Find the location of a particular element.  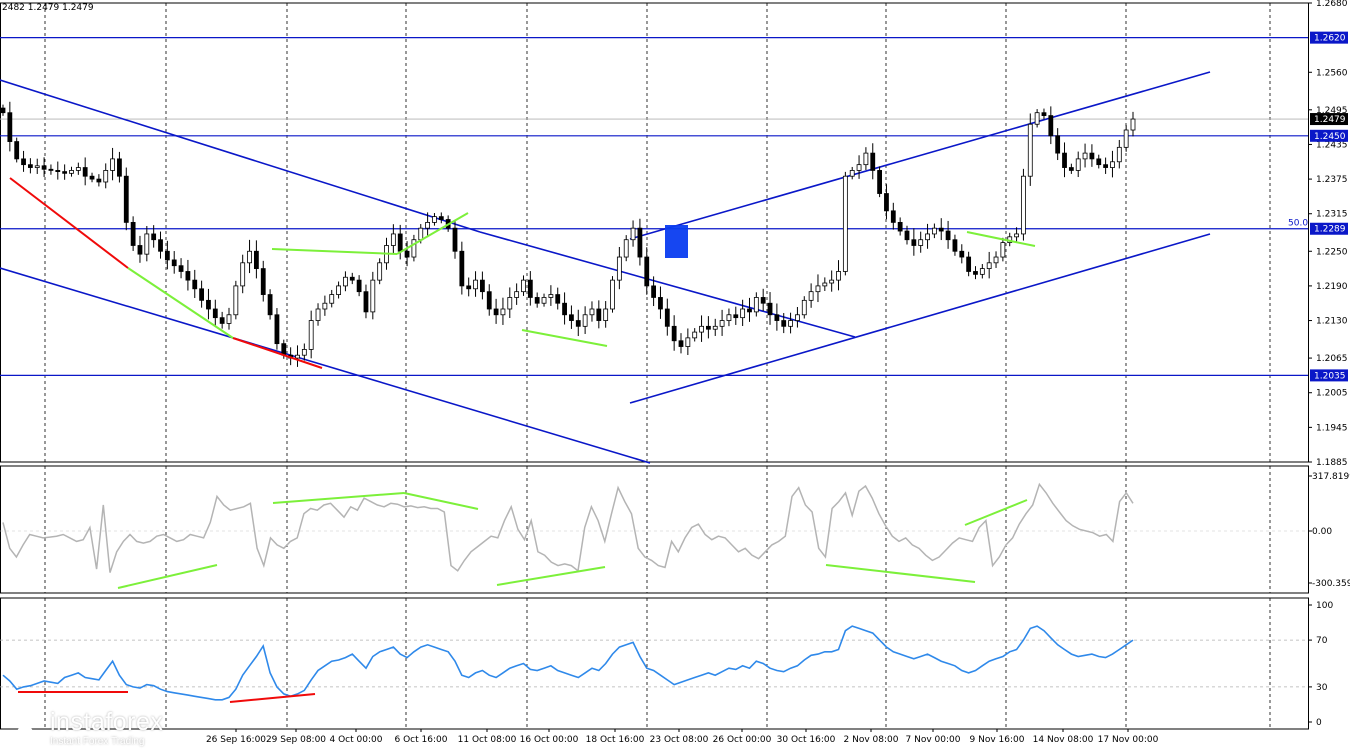

cci-panel is located at coordinates (654, 527).